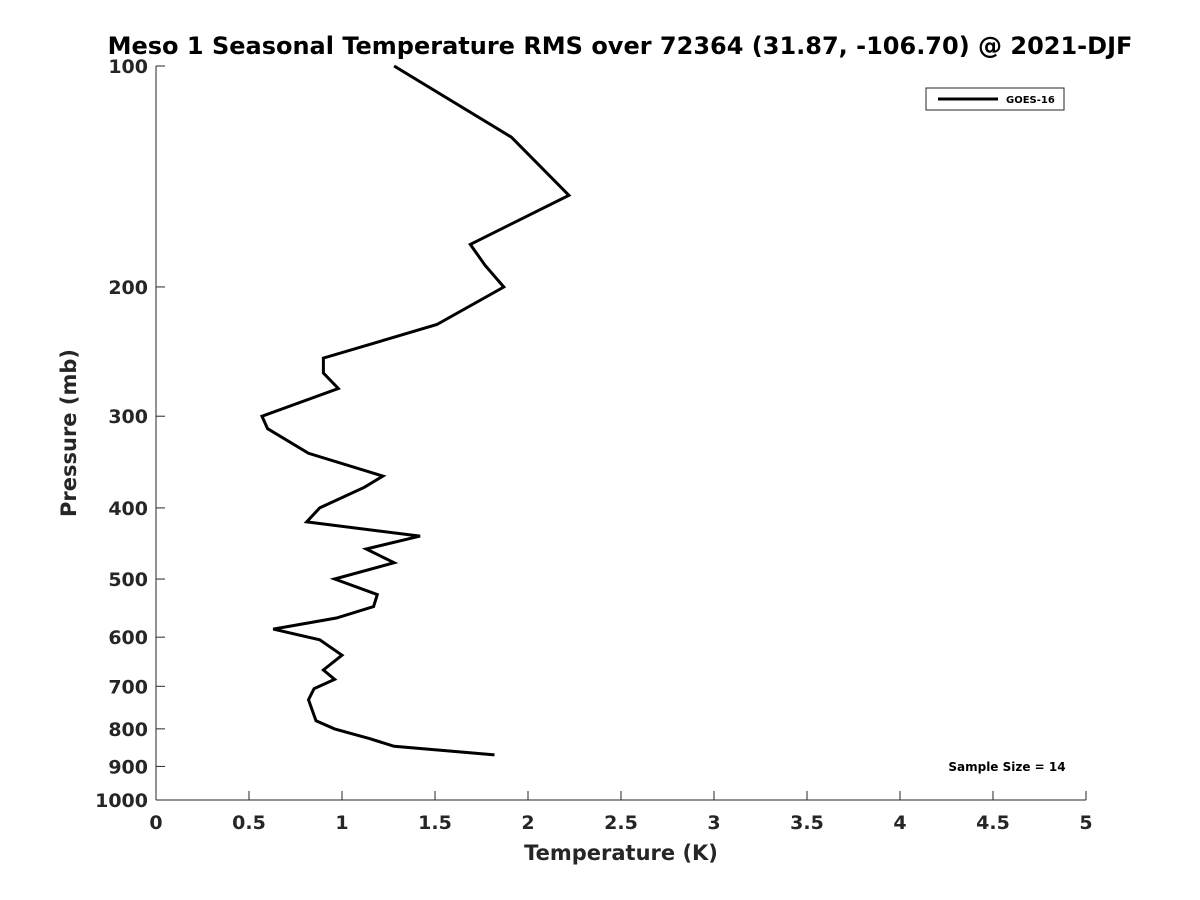 The height and width of the screenshot is (900, 1200). I want to click on y-tick-label: 500, so click(128, 580).